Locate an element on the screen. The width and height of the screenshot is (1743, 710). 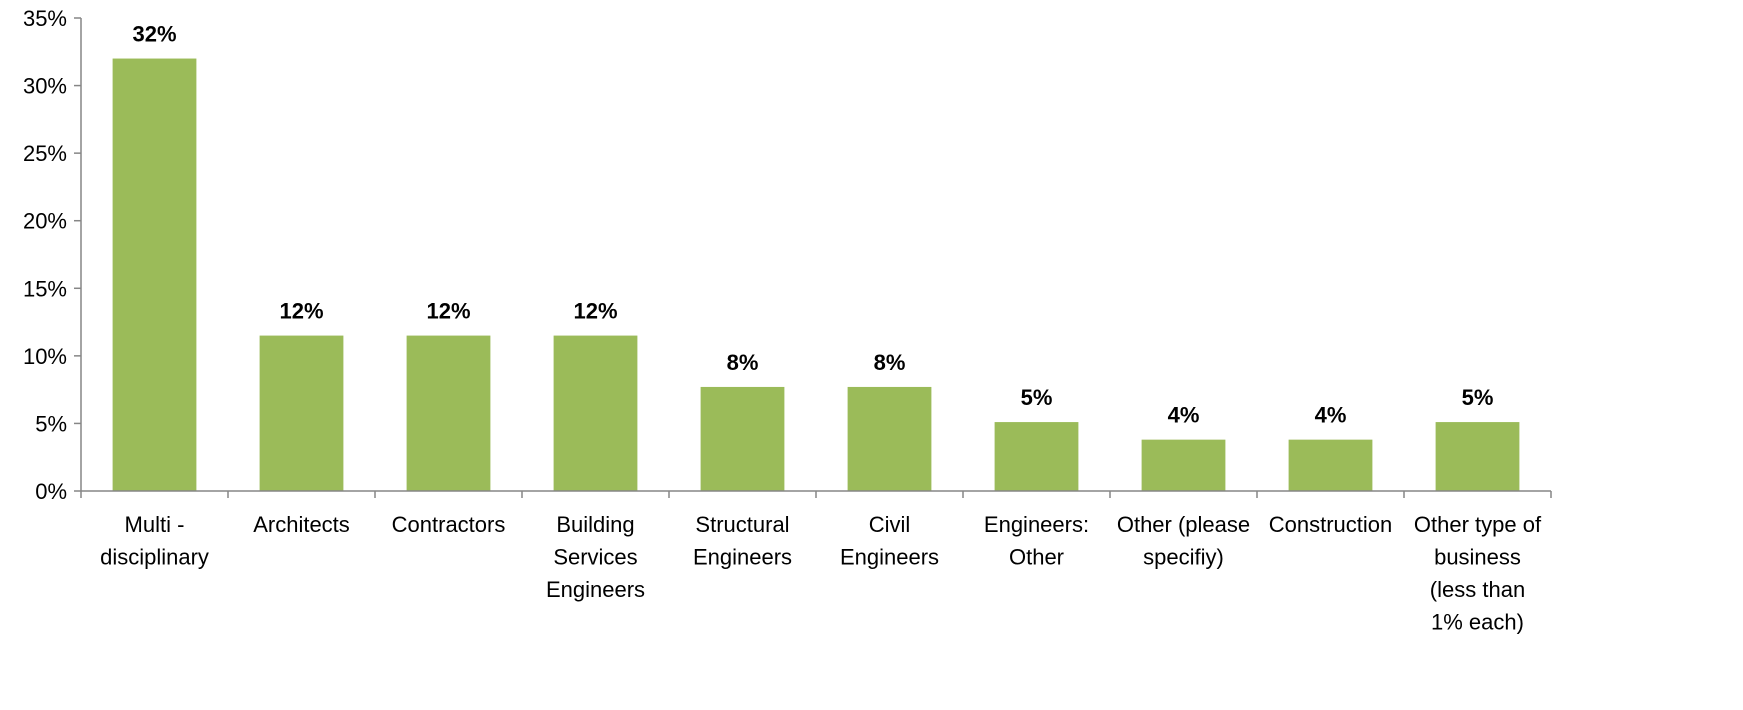
x-tick-label-line: business is located at coordinates (1477, 557).